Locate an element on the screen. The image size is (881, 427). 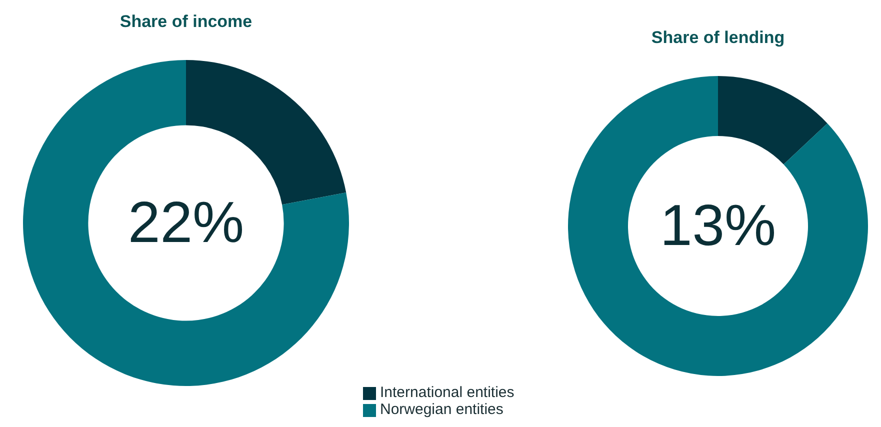
data-label: 22% is located at coordinates (186, 223).